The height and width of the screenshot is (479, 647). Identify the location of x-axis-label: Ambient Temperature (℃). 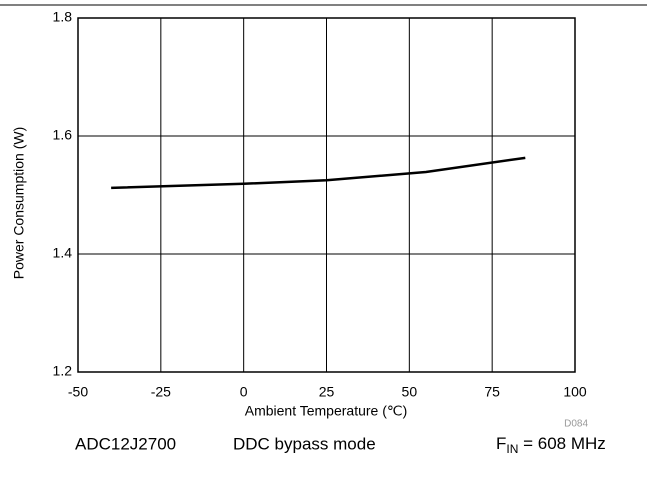
(326, 411).